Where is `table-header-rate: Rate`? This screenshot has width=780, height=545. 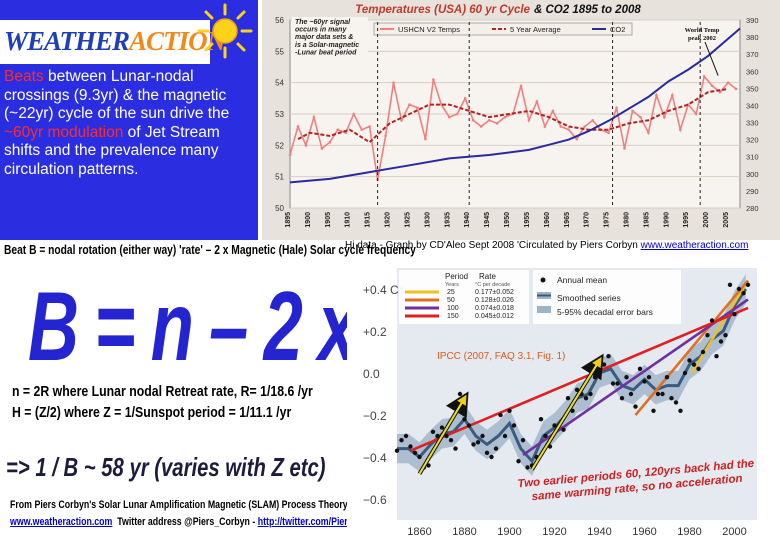 table-header-rate: Rate is located at coordinates (487, 276).